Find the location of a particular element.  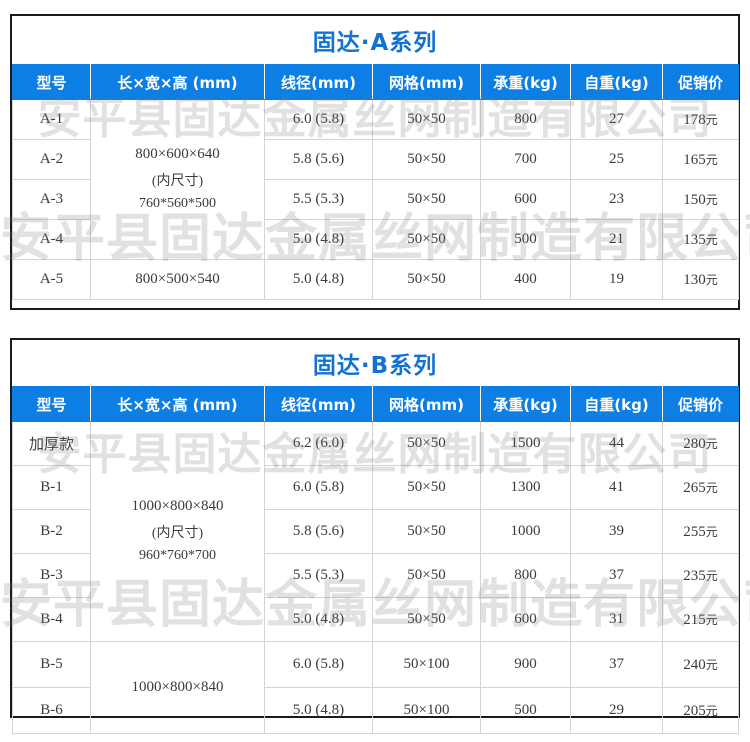

cell-price: 235元 is located at coordinates (700, 575).